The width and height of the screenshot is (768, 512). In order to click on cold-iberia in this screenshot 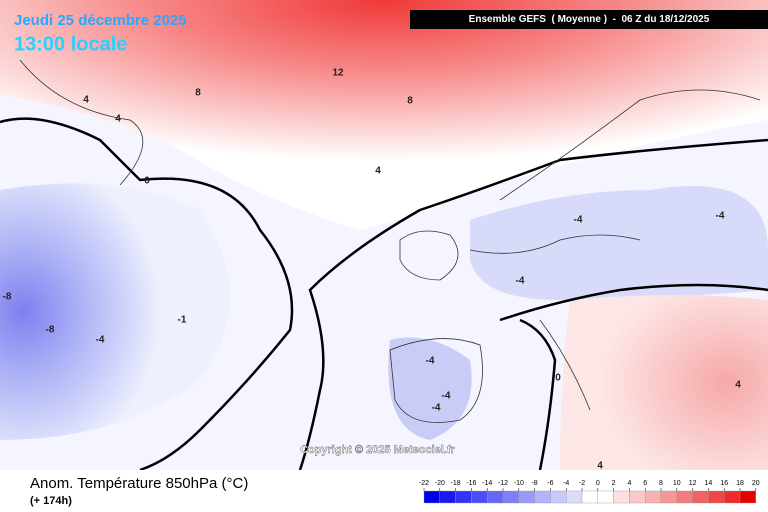, I will do `click(430, 388)`.